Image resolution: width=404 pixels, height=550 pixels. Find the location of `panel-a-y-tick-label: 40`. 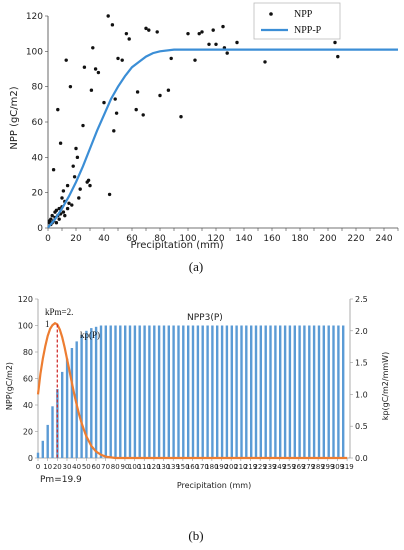

panel-a-y-tick-label: 40 is located at coordinates (38, 158).